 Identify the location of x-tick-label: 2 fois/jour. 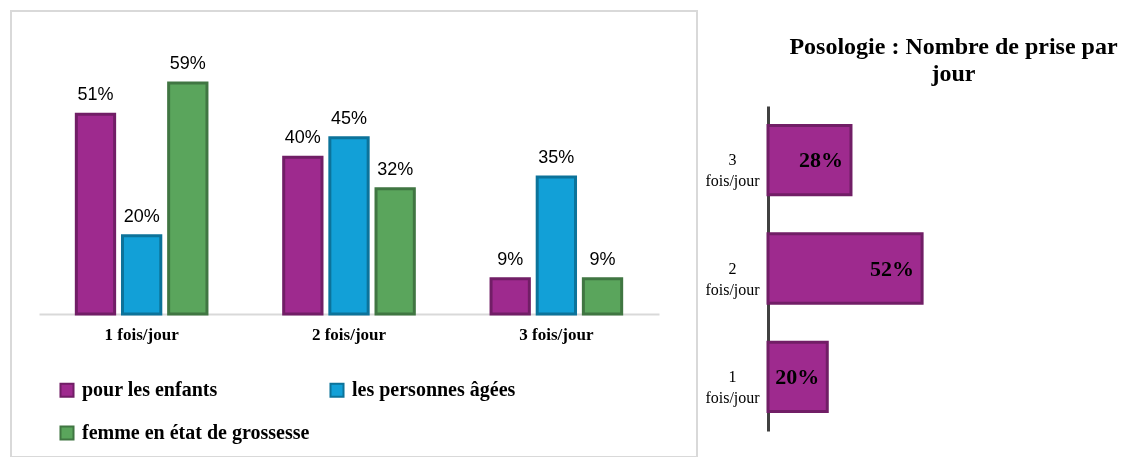
(349, 334).